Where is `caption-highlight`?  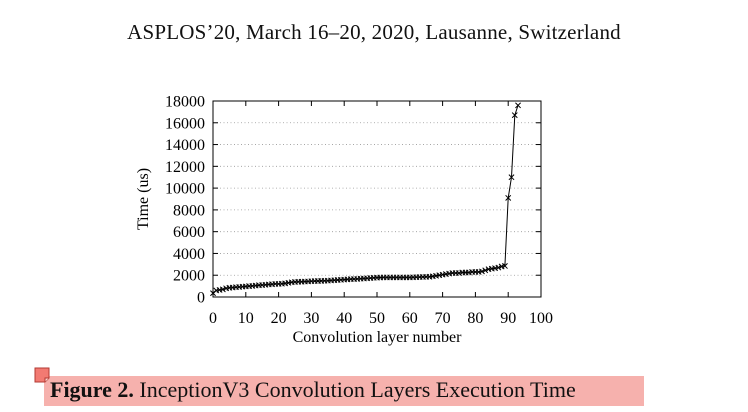
caption-highlight is located at coordinates (344, 391).